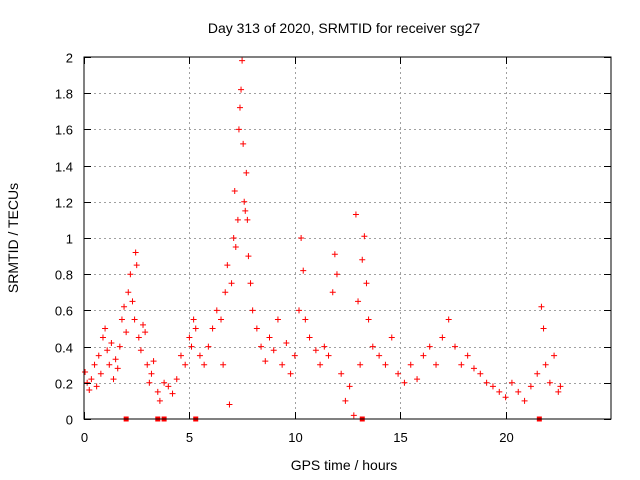 This screenshot has width=640, height=480. I want to click on x-tick-label: 20, so click(506, 437).